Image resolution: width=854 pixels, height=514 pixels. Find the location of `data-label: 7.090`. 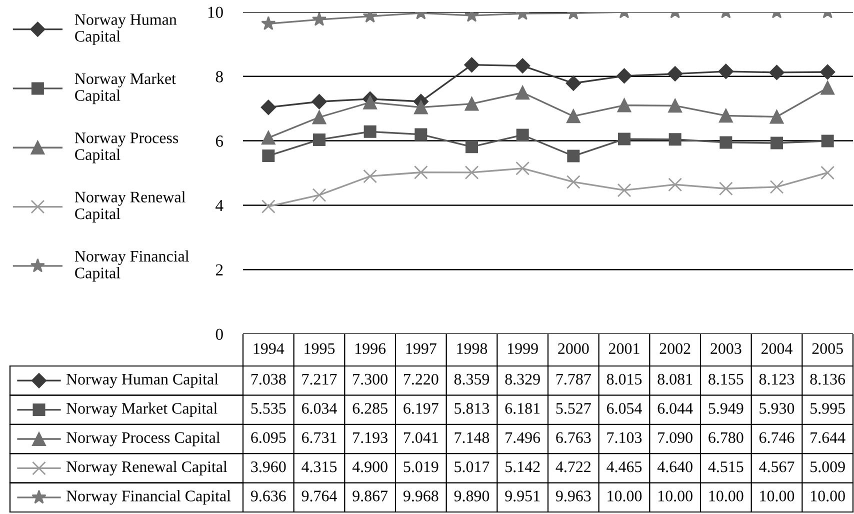

data-label: 7.090 is located at coordinates (675, 438).